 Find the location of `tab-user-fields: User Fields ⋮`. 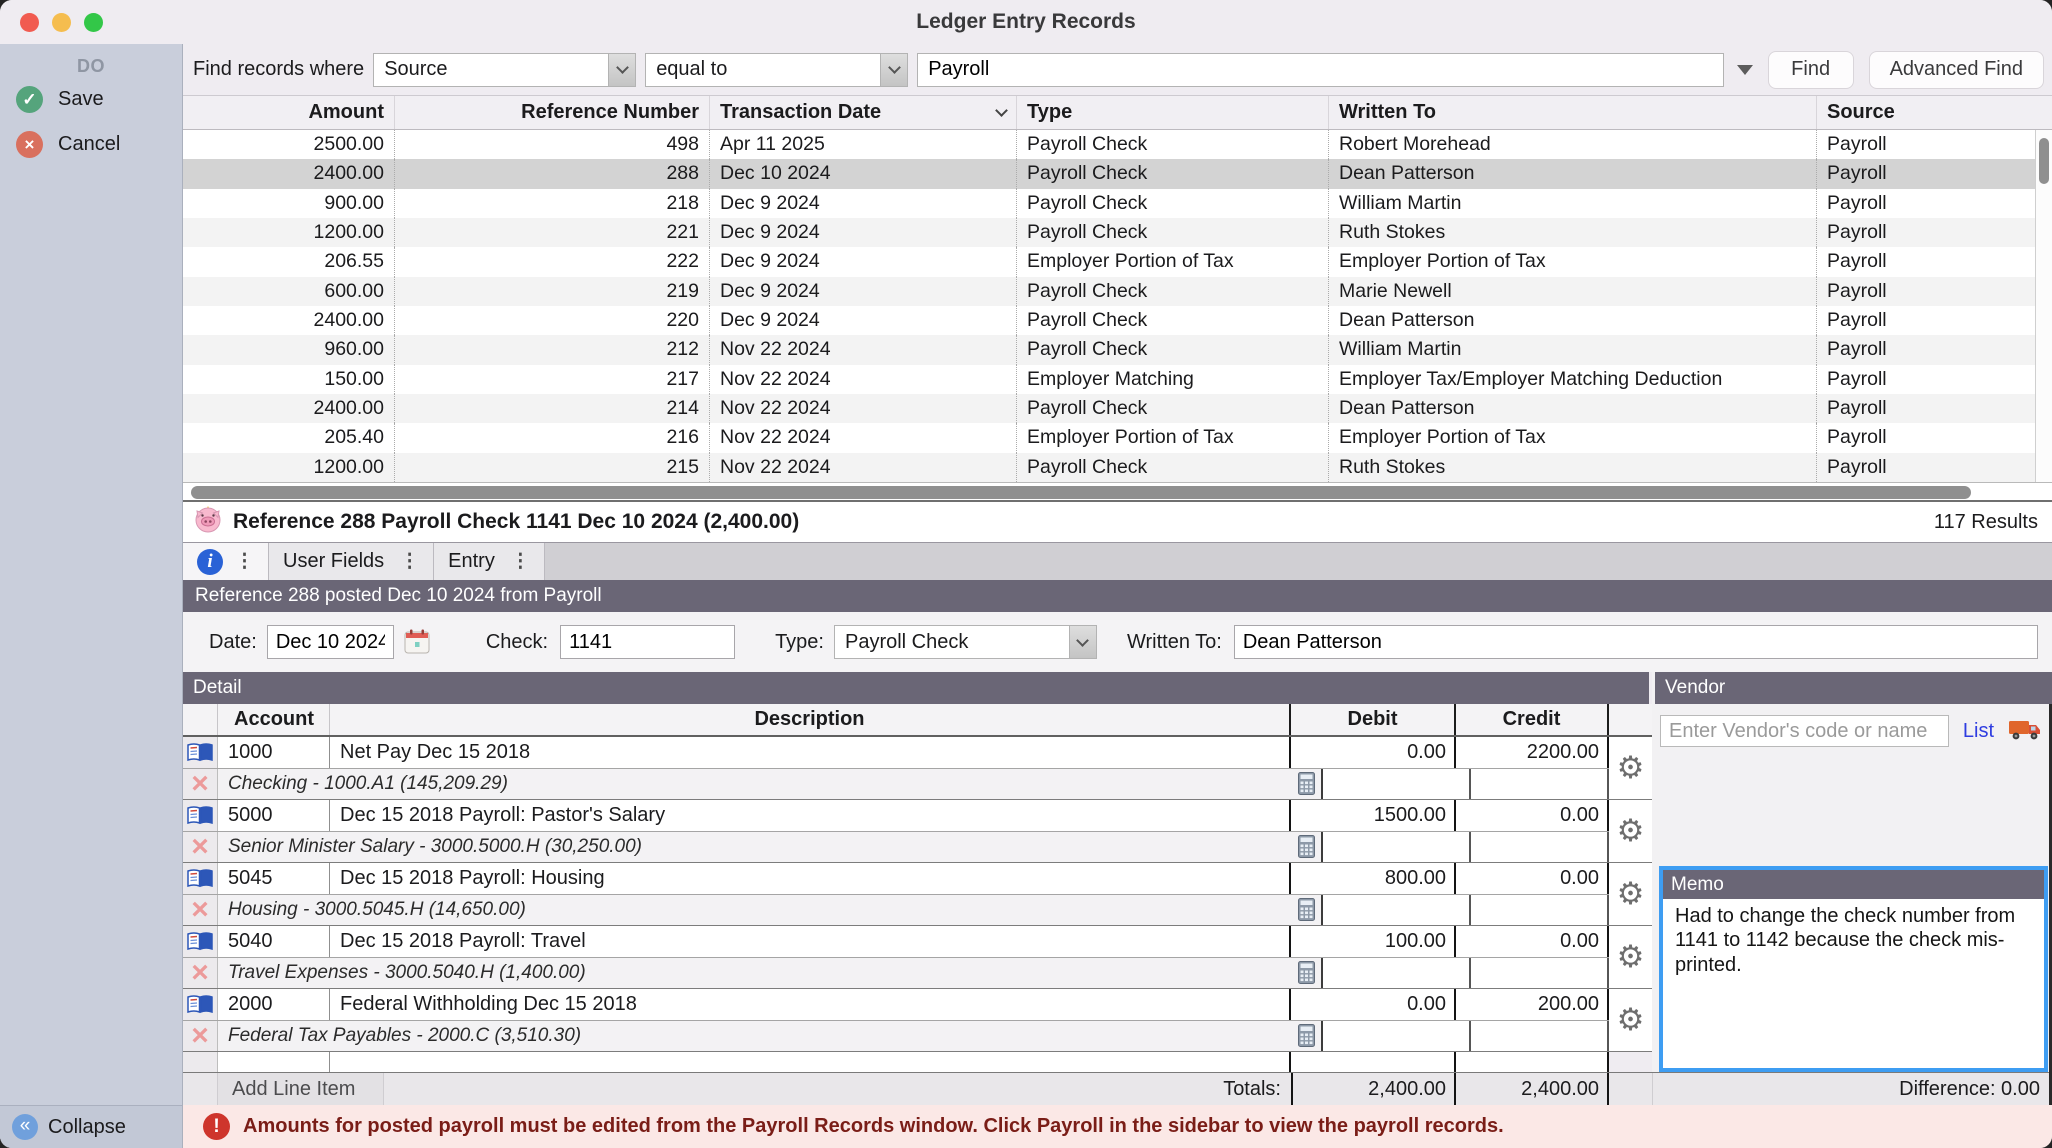

tab-user-fields: User Fields ⋮ is located at coordinates (352, 561).